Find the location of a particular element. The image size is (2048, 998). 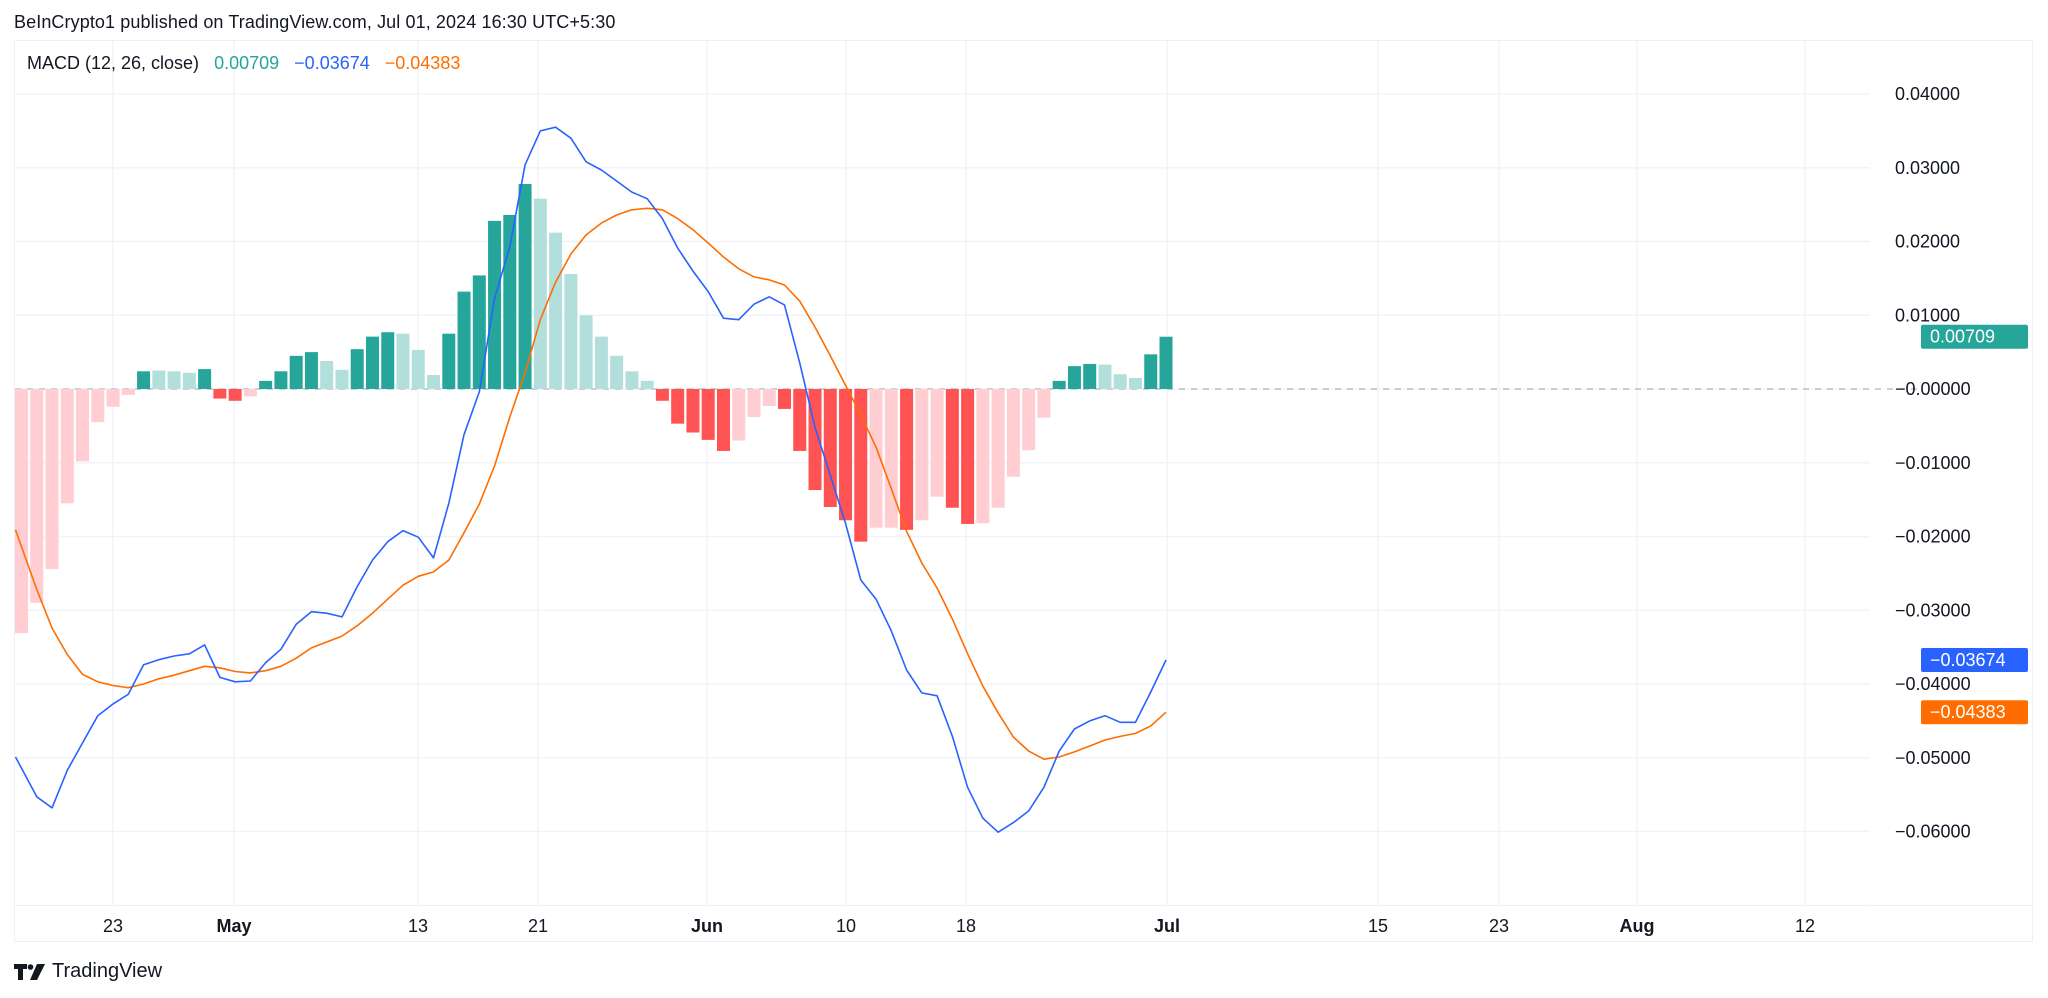

price-axis-label: 0.04000 is located at coordinates (1927, 94).